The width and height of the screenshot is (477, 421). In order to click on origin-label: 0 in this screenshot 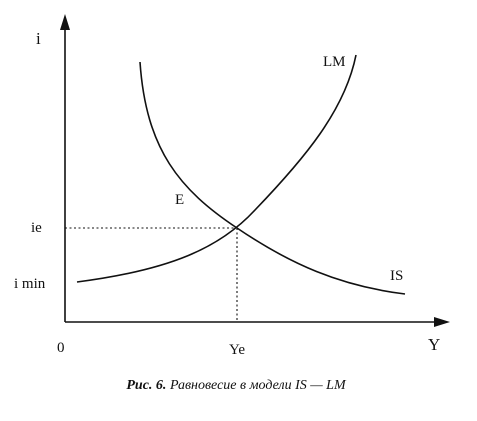, I will do `click(61, 348)`.